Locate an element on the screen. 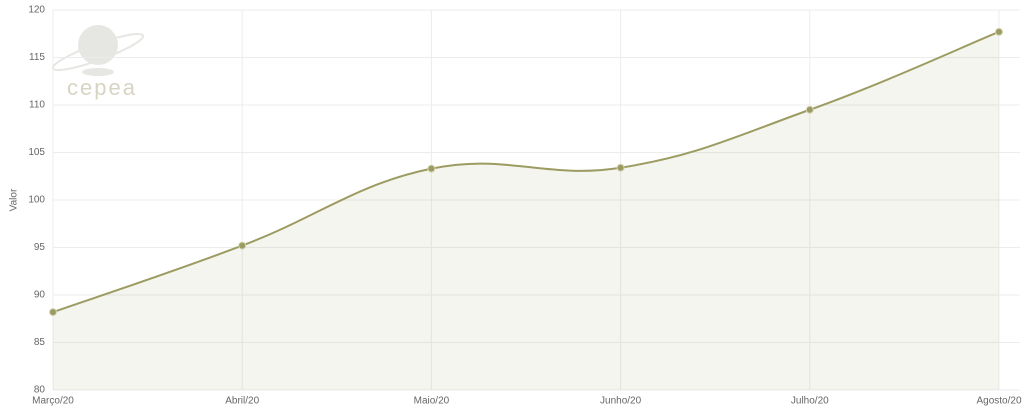  x-tick-label: Abril/20 is located at coordinates (242, 401).